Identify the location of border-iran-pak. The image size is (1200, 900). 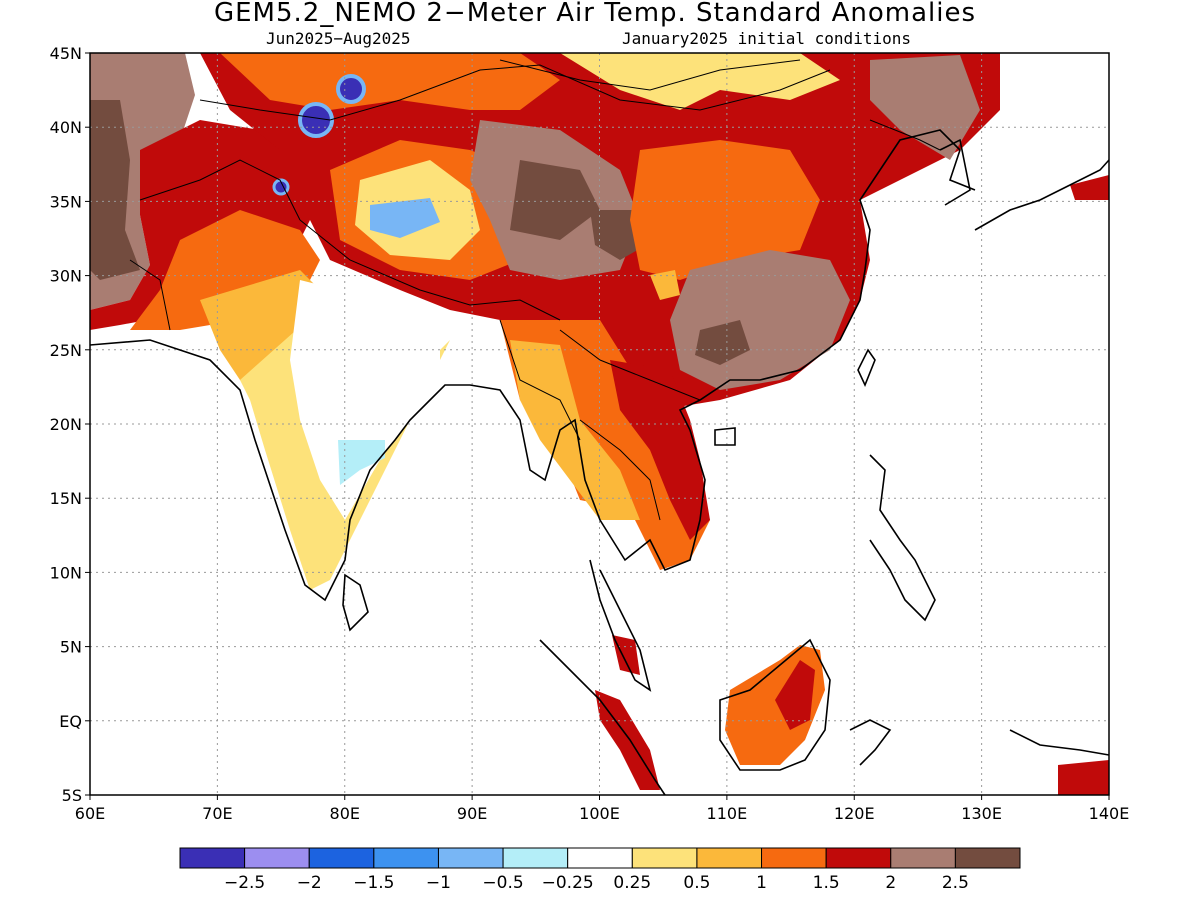
(150, 295).